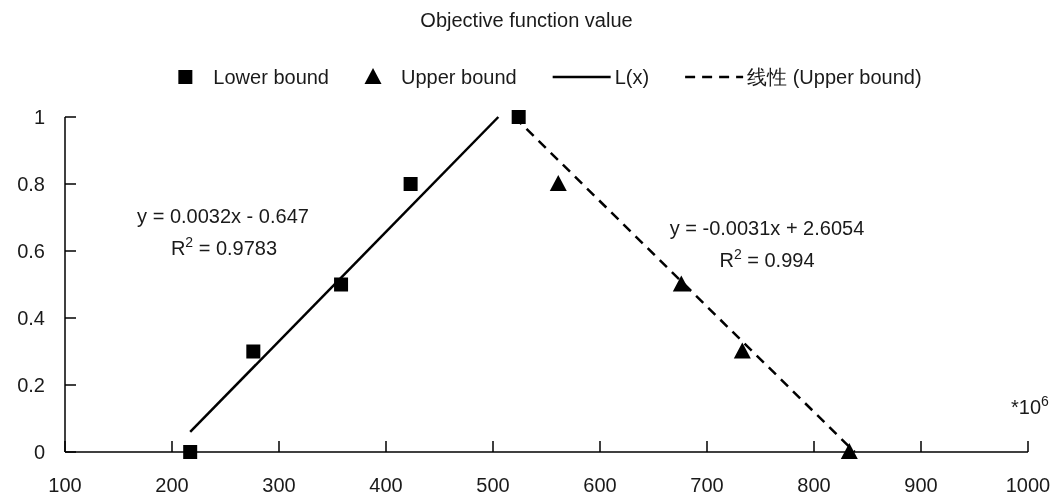 This screenshot has height=500, width=1059. What do you see at coordinates (526, 20) in the screenshot?
I see `title: Objective function value` at bounding box center [526, 20].